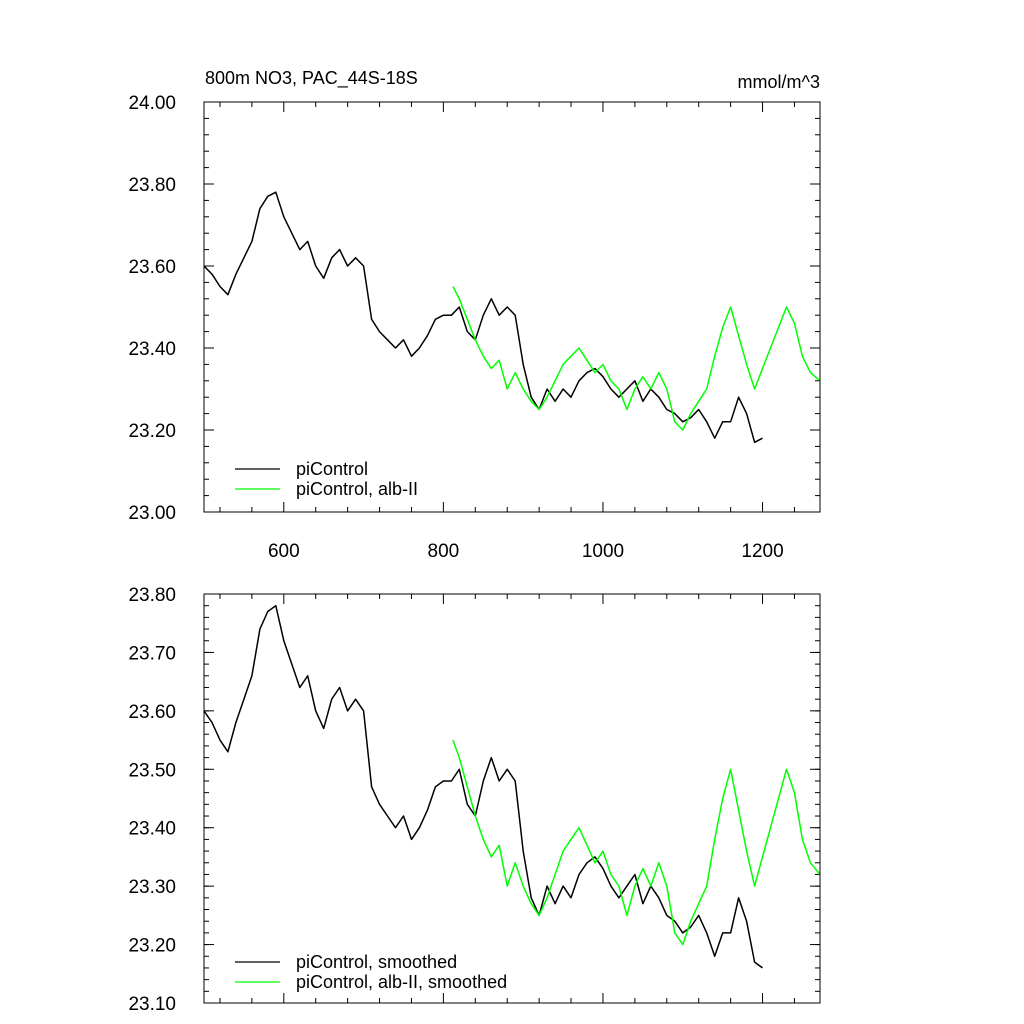  What do you see at coordinates (311, 78) in the screenshot?
I see `chart-title: 800m NO3, PAC_44S-18S` at bounding box center [311, 78].